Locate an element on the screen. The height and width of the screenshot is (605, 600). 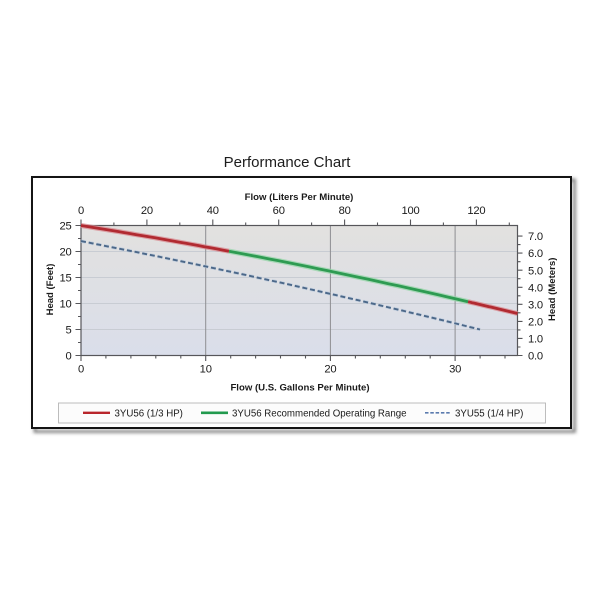
svg-text: 1.0 is located at coordinates (535, 340).